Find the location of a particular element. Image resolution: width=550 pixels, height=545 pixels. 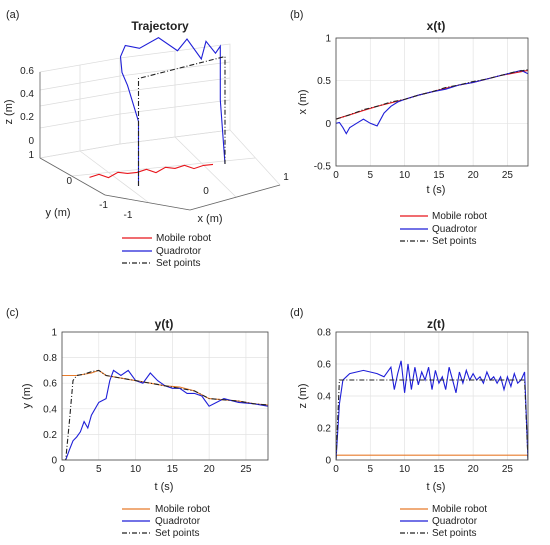

panel-a-grid is located at coordinates (159, 127).